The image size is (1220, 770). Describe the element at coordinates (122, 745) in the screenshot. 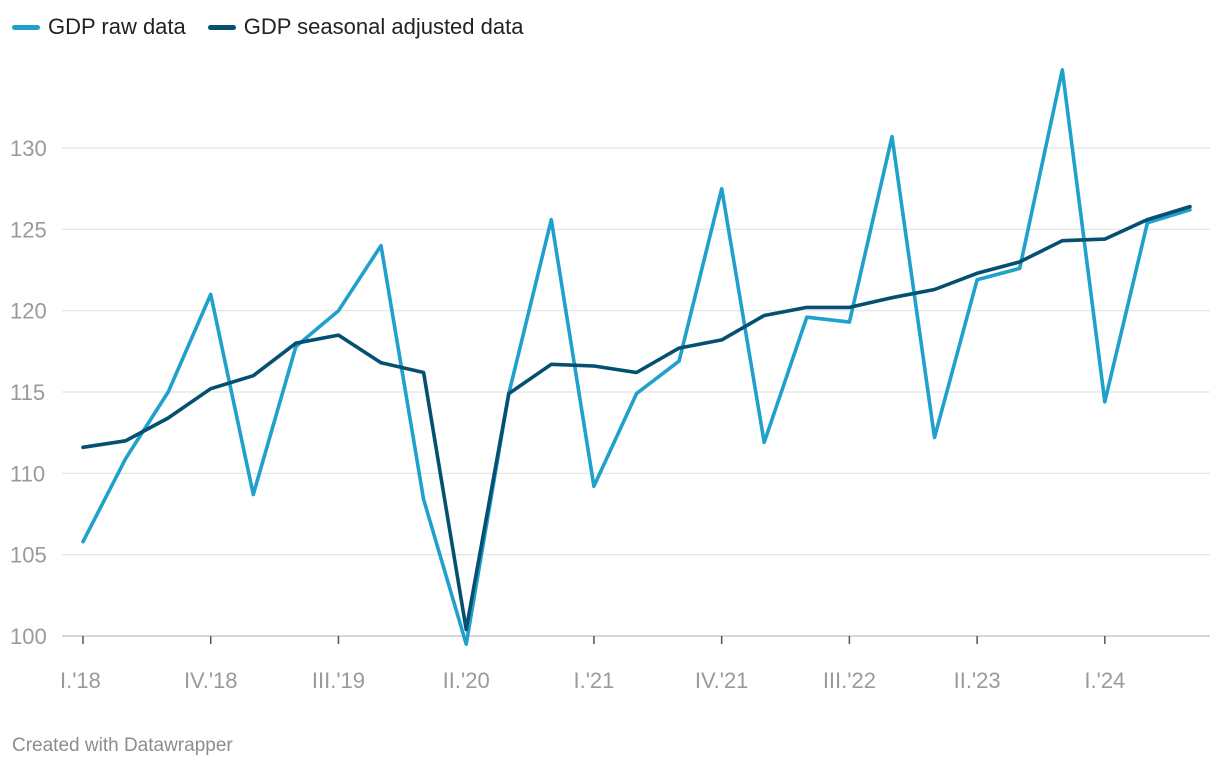

I see `credit-footer: Created with Datawrapper` at that location.